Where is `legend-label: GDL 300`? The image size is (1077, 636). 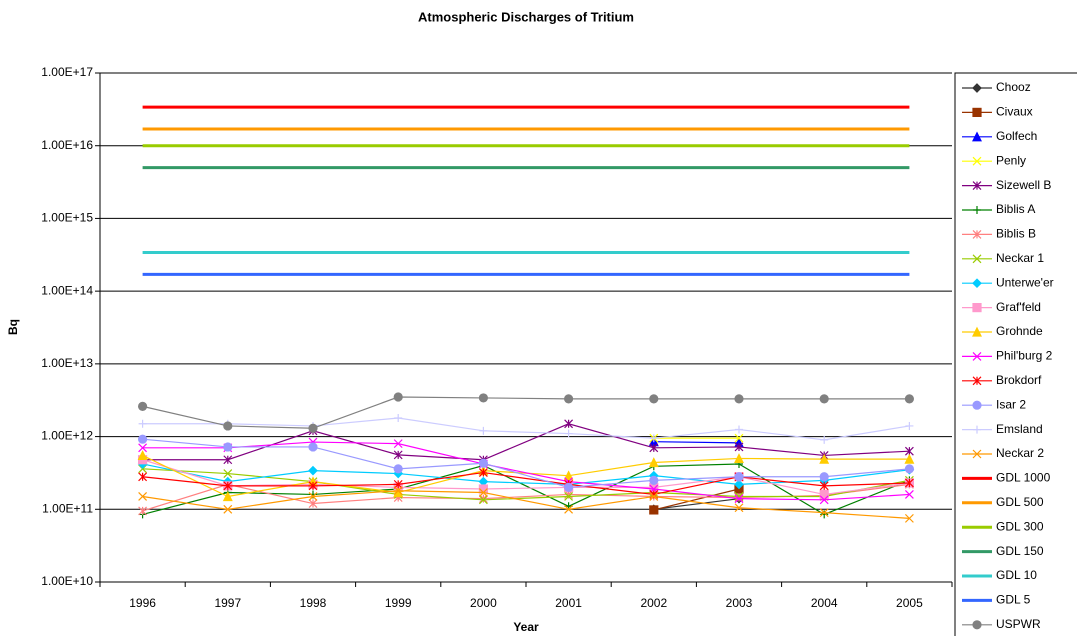
legend-label: GDL 300 is located at coordinates (1020, 526).